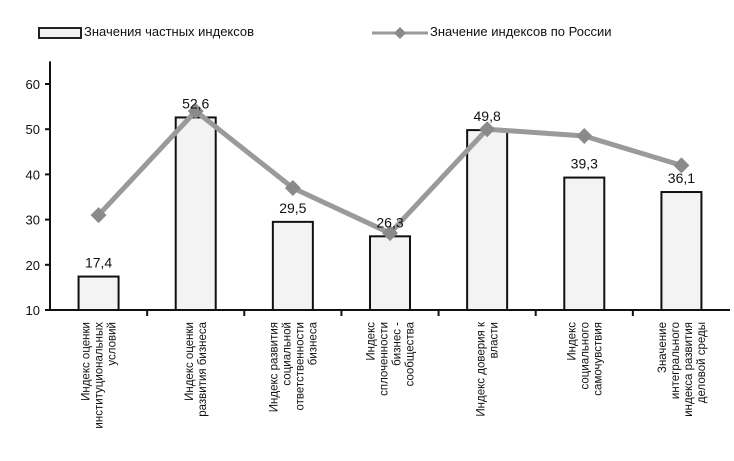 Image resolution: width=734 pixels, height=461 pixels. Describe the element at coordinates (398, 344) in the screenshot. I see `category-label: бизнес -` at that location.